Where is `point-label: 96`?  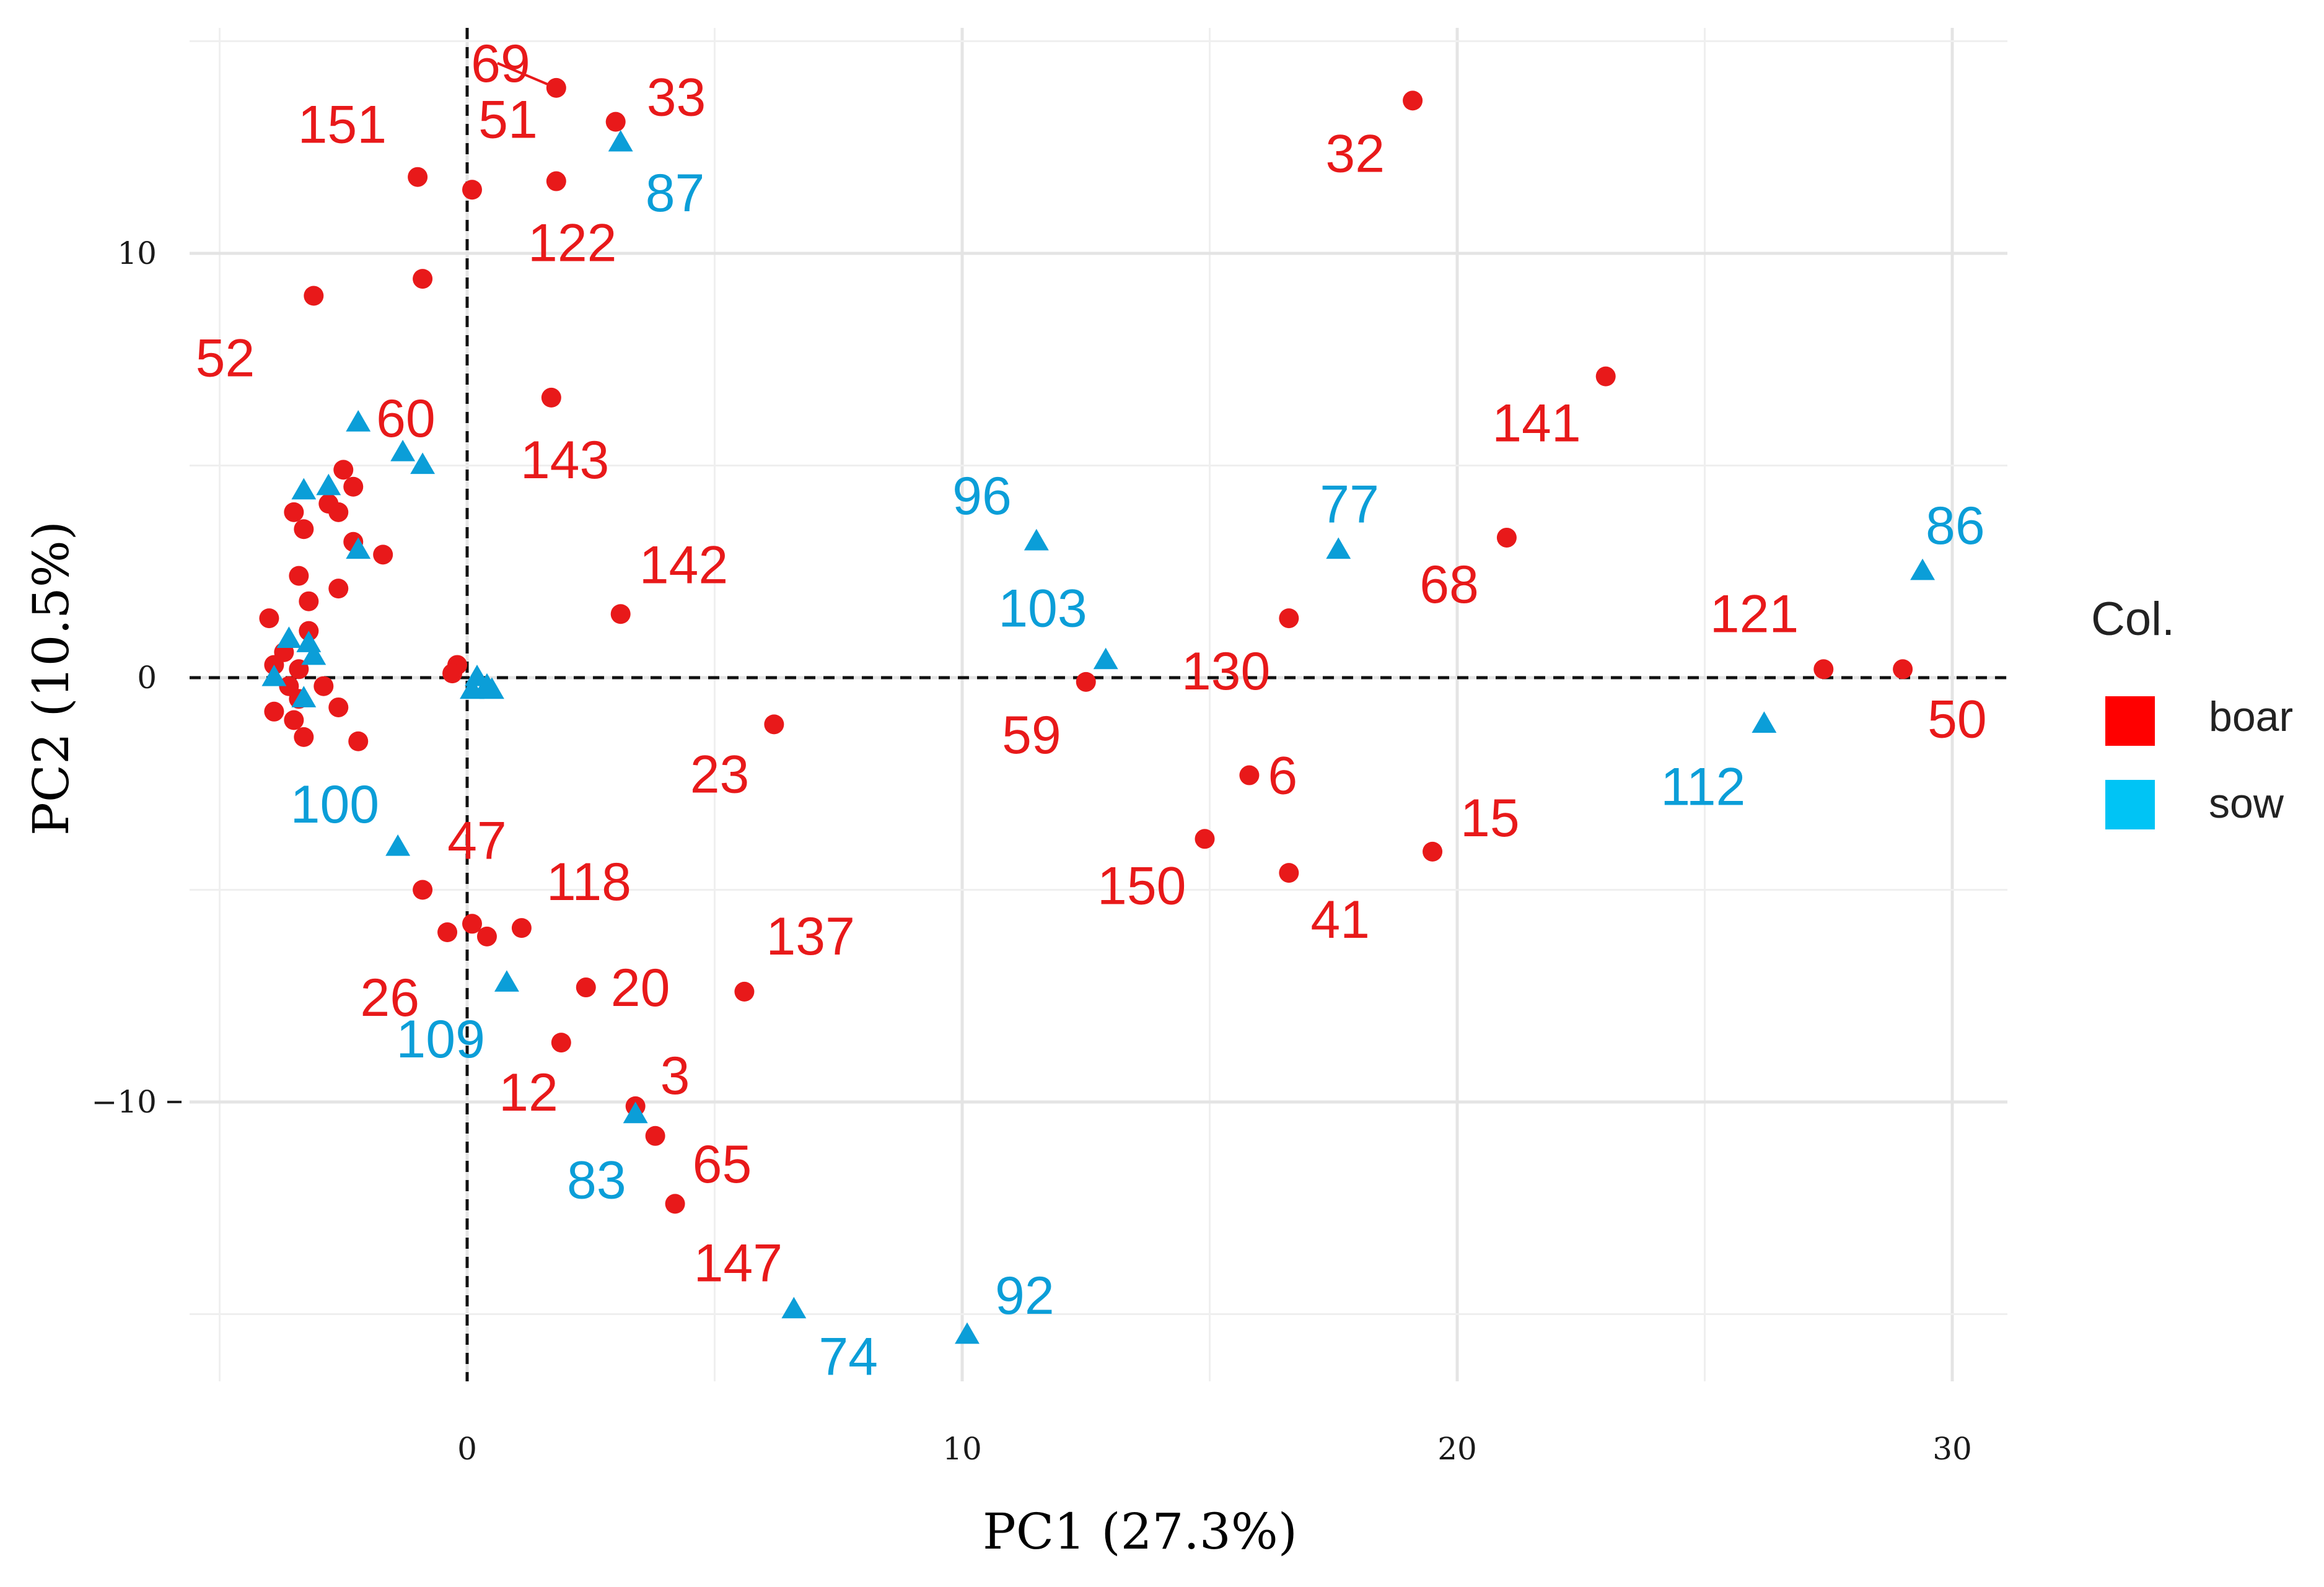 point-label: 96 is located at coordinates (982, 496).